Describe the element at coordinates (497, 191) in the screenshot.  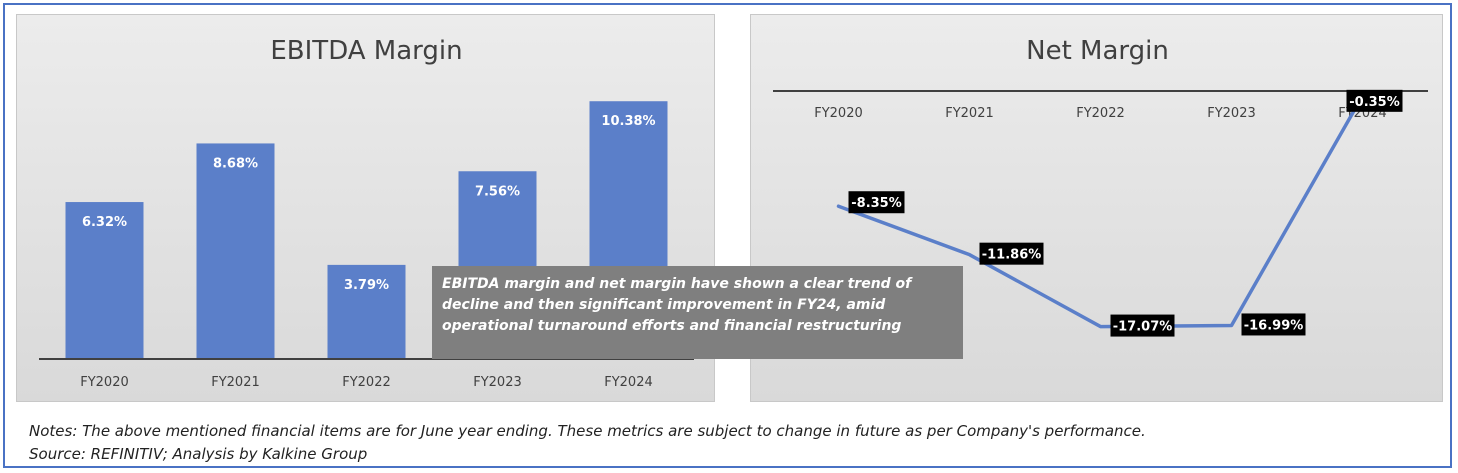
I see `bar-label: 7.56%` at that location.